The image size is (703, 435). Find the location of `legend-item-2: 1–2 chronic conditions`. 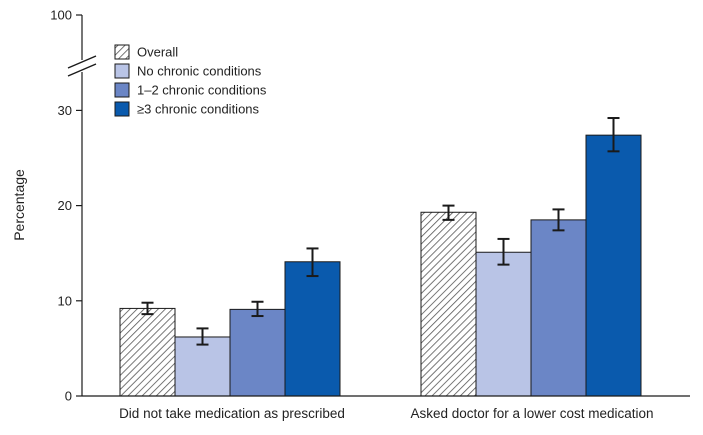

legend-item-2: 1–2 chronic conditions is located at coordinates (190, 90).